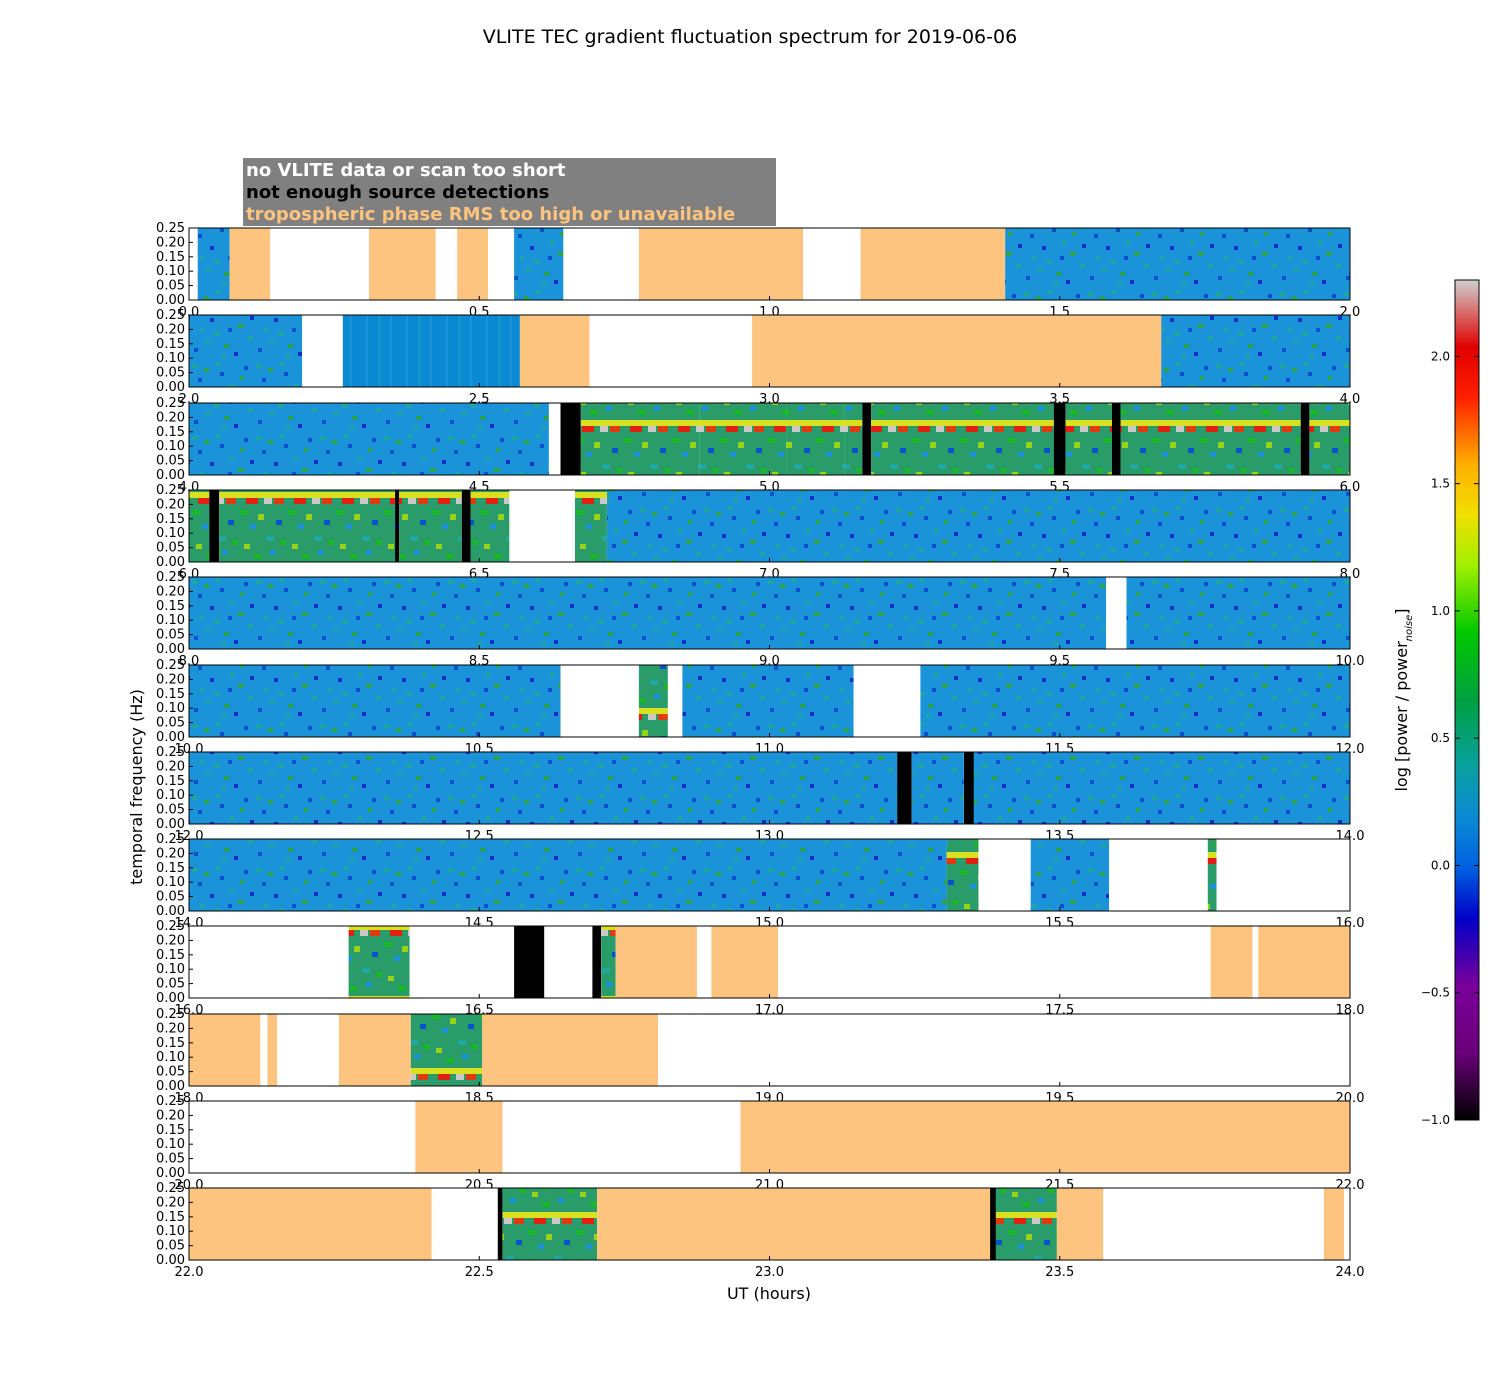  I want to click on panel-2: 0.000.050.100.150.200.252.0 2.5 3.0 3.5 4.0, so click(758, 357).